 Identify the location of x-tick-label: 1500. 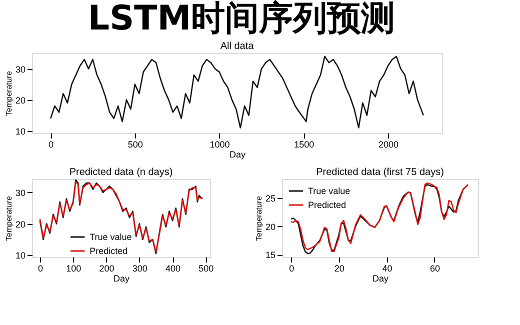
(304, 145).